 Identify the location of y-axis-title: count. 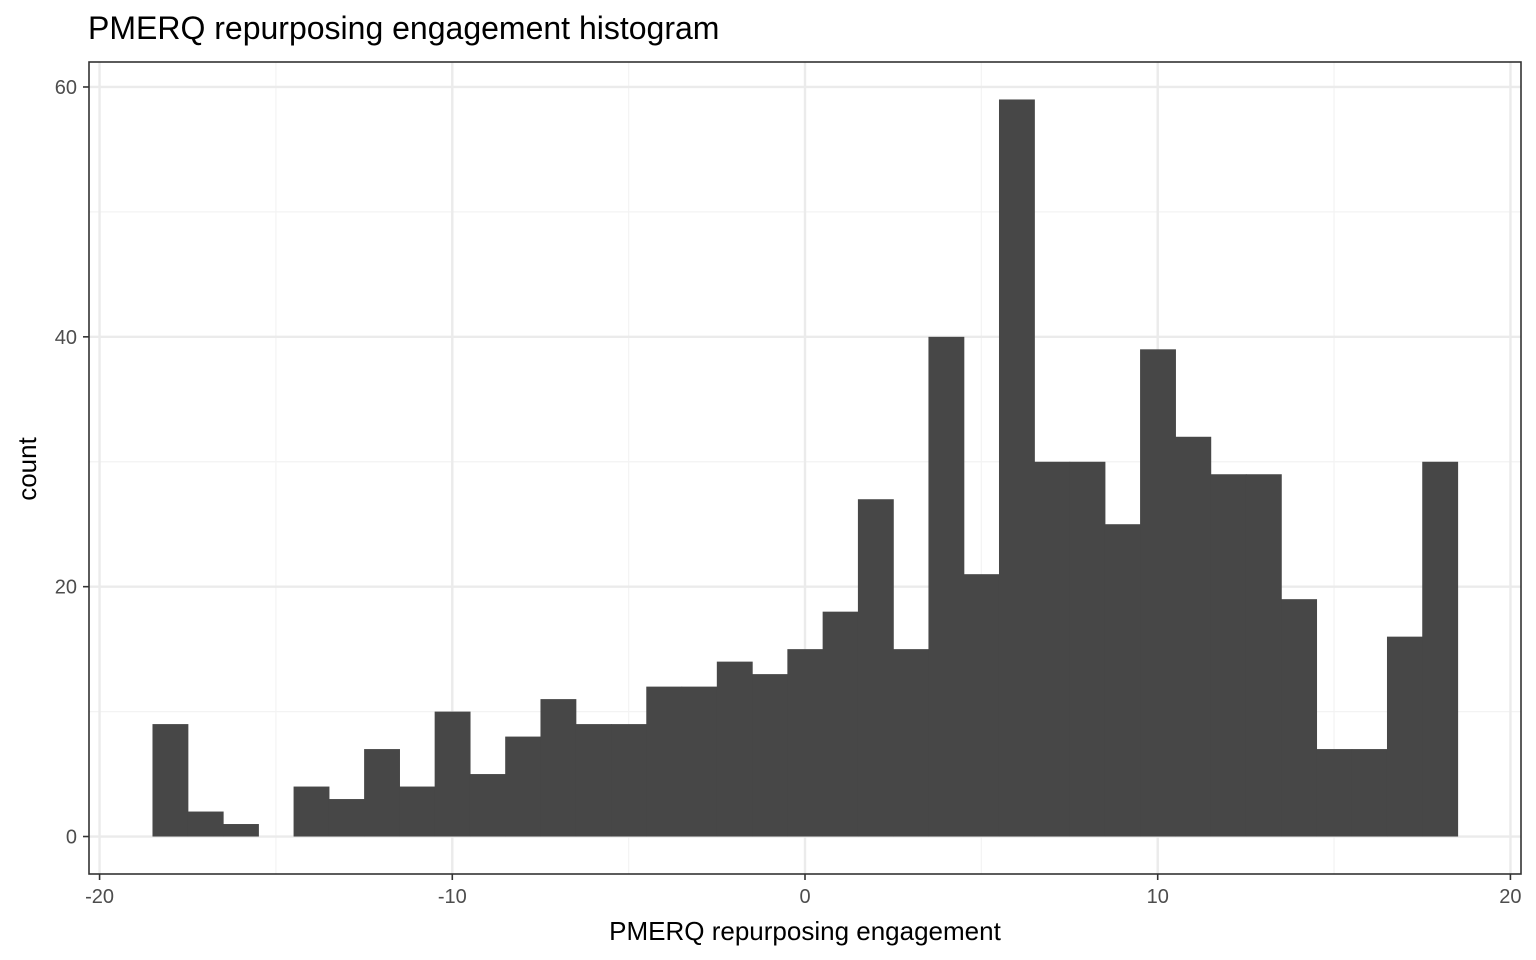
(27, 468).